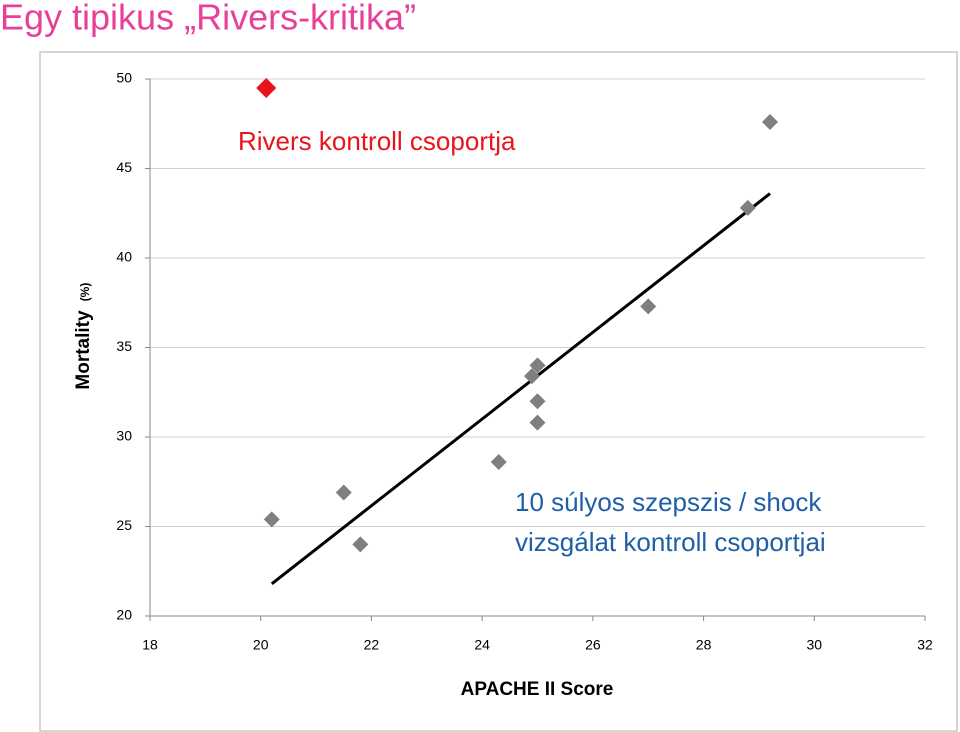 The width and height of the screenshot is (960, 732). I want to click on x-tick-label: 24, so click(482, 645).